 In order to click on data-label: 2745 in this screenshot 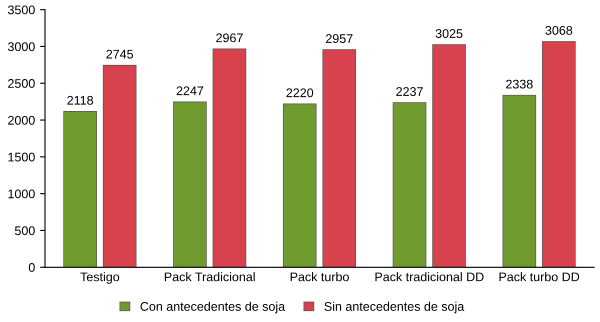, I will do `click(120, 54)`.